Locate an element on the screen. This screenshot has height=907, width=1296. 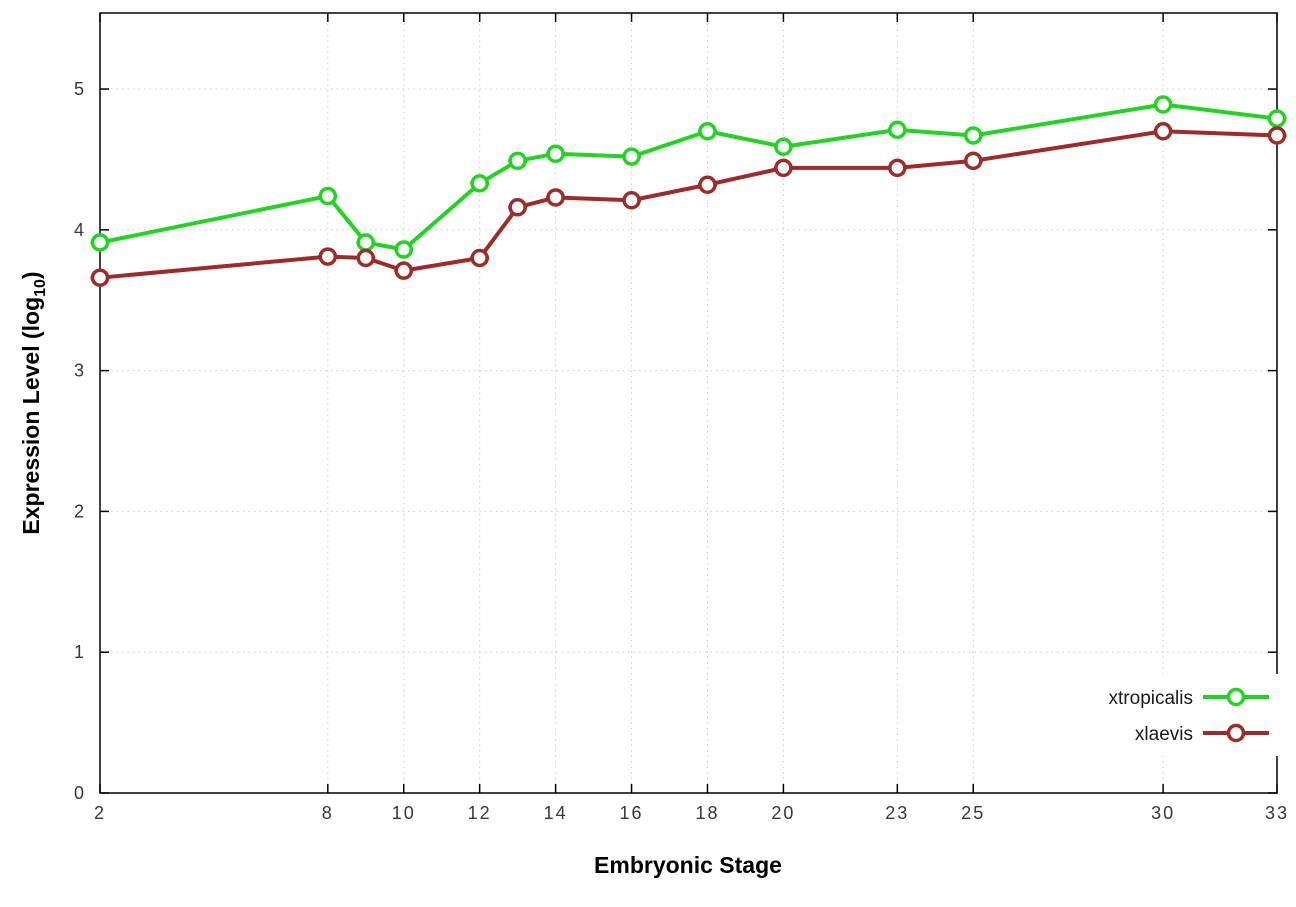
legend-label-xtropicalis: xtropicalis is located at coordinates (1151, 698).